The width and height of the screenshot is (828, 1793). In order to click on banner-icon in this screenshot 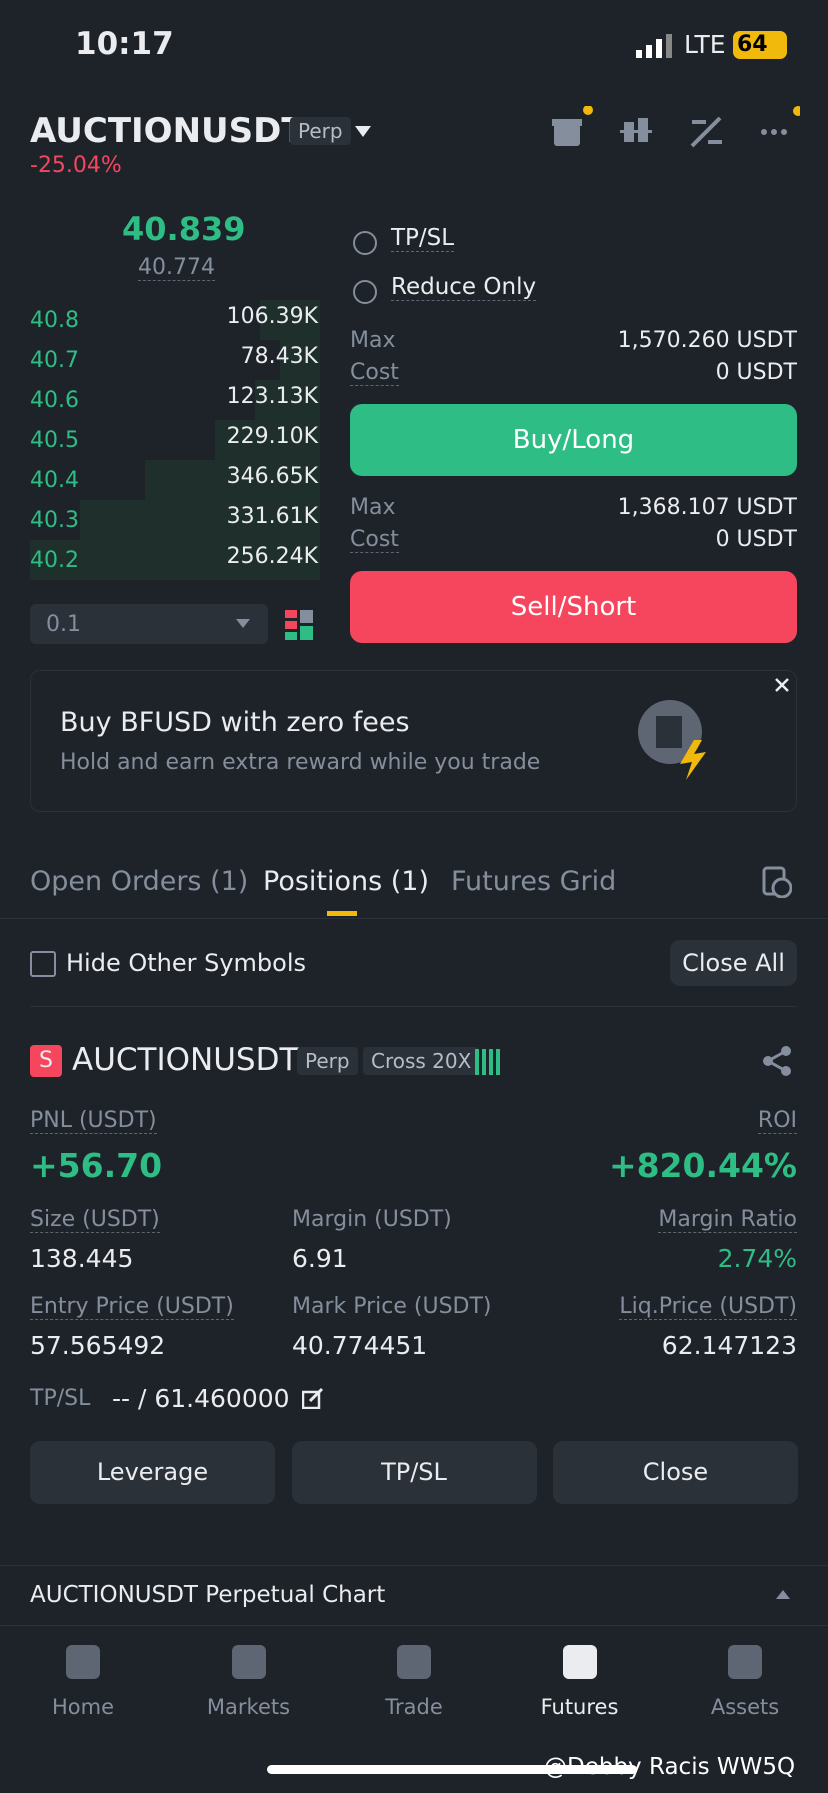, I will do `click(672, 740)`.